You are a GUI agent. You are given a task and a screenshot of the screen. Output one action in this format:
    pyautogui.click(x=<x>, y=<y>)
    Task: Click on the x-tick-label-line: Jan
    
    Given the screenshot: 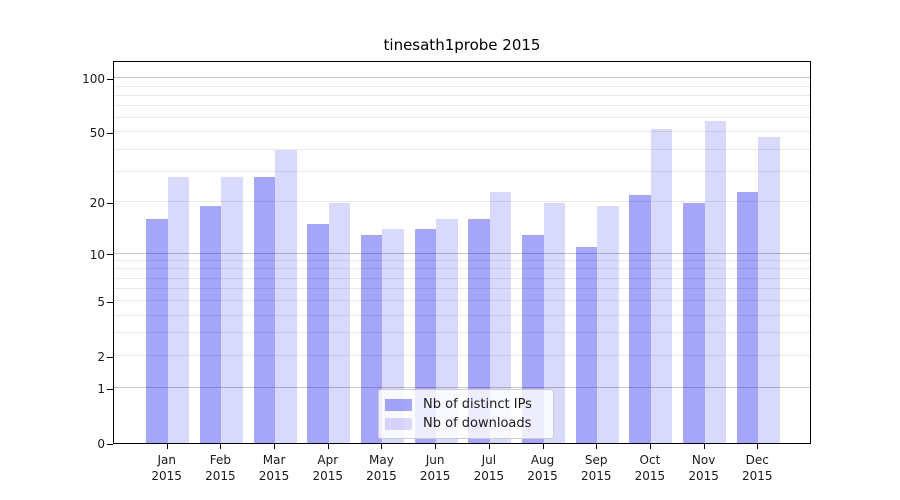 What is the action you would take?
    pyautogui.click(x=166, y=460)
    